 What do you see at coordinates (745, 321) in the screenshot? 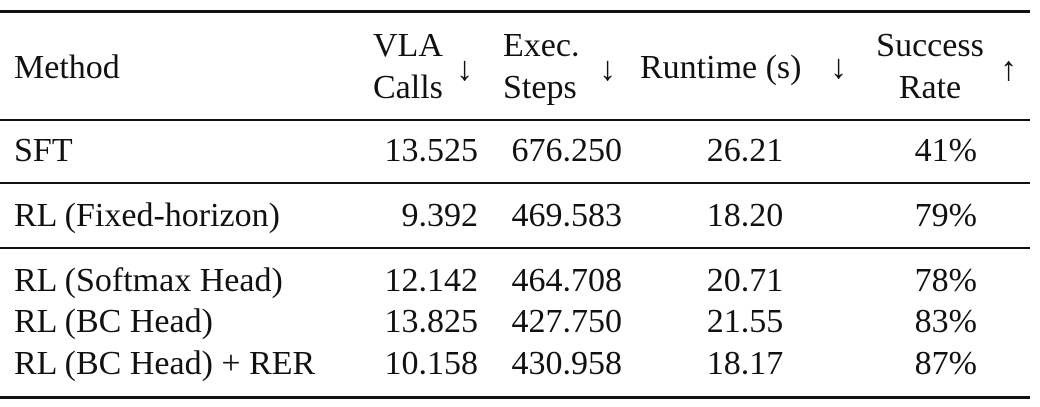
I see `runtime-cell: 21.55` at bounding box center [745, 321].